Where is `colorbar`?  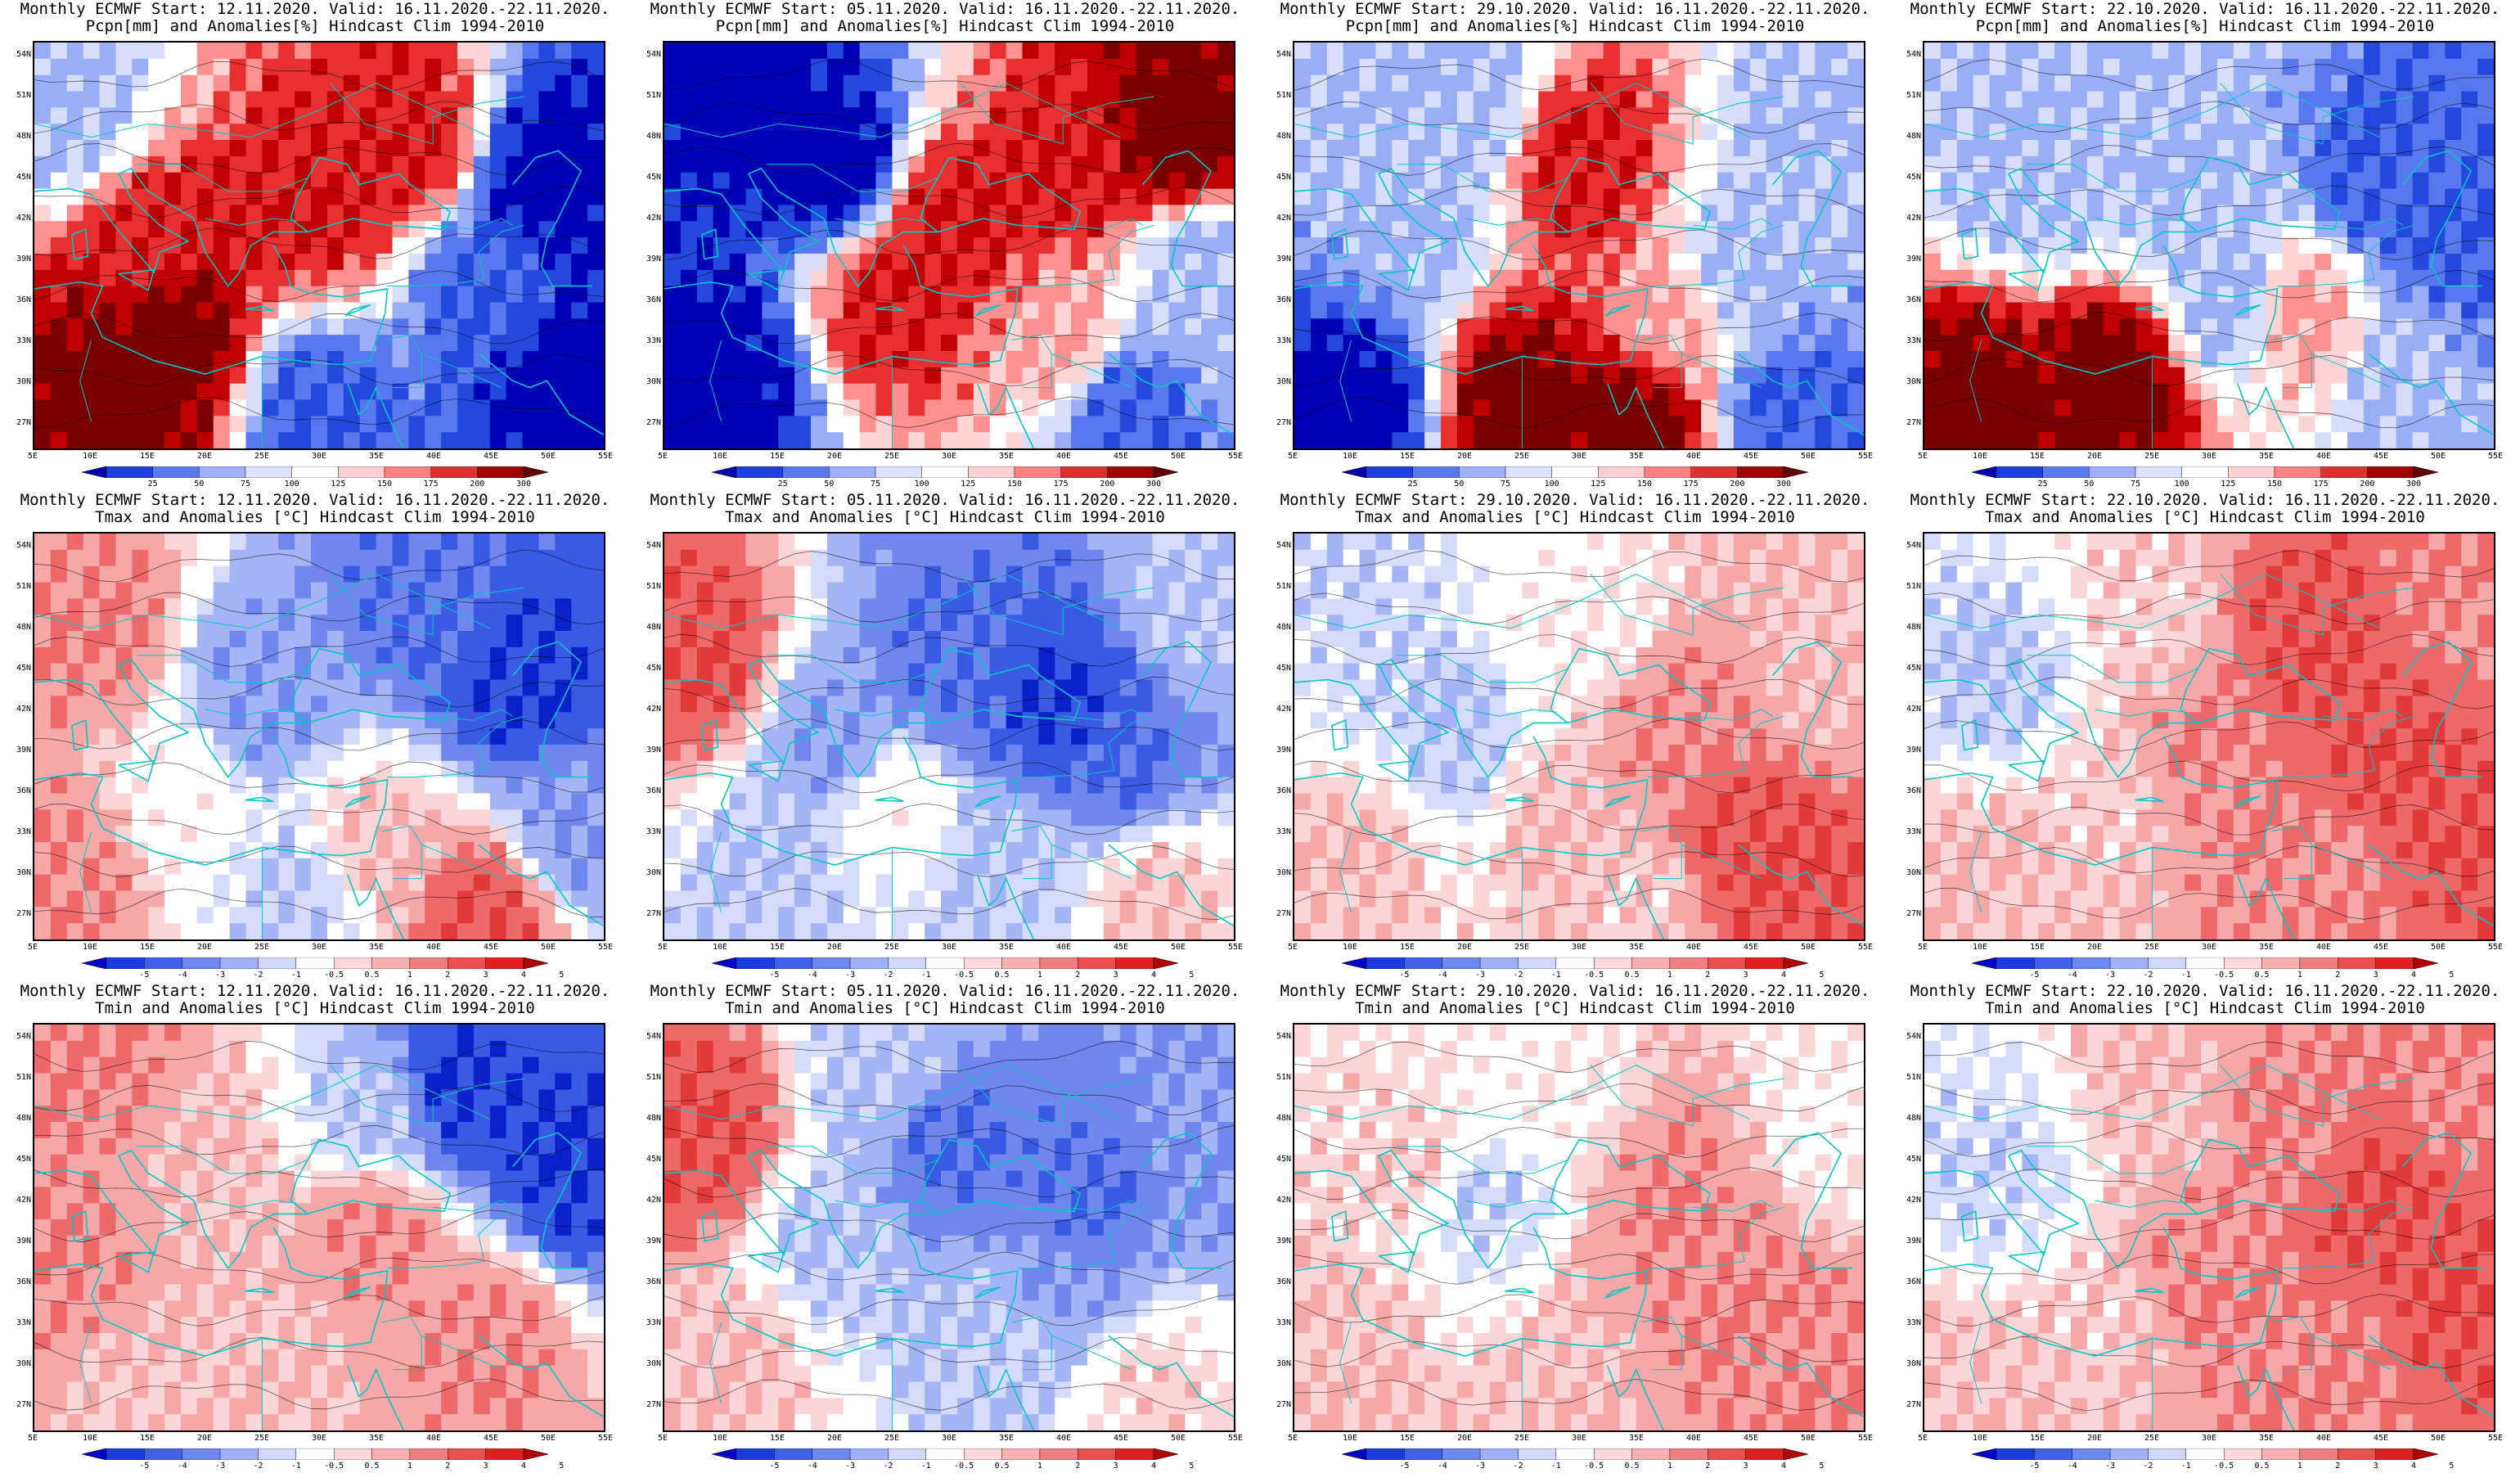 colorbar is located at coordinates (945, 472).